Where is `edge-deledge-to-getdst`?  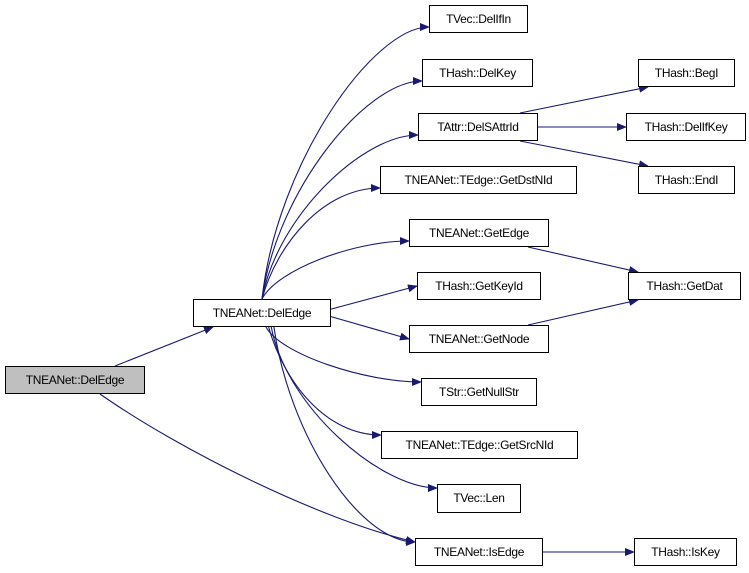
edge-deledge-to-getdst is located at coordinates (321, 242).